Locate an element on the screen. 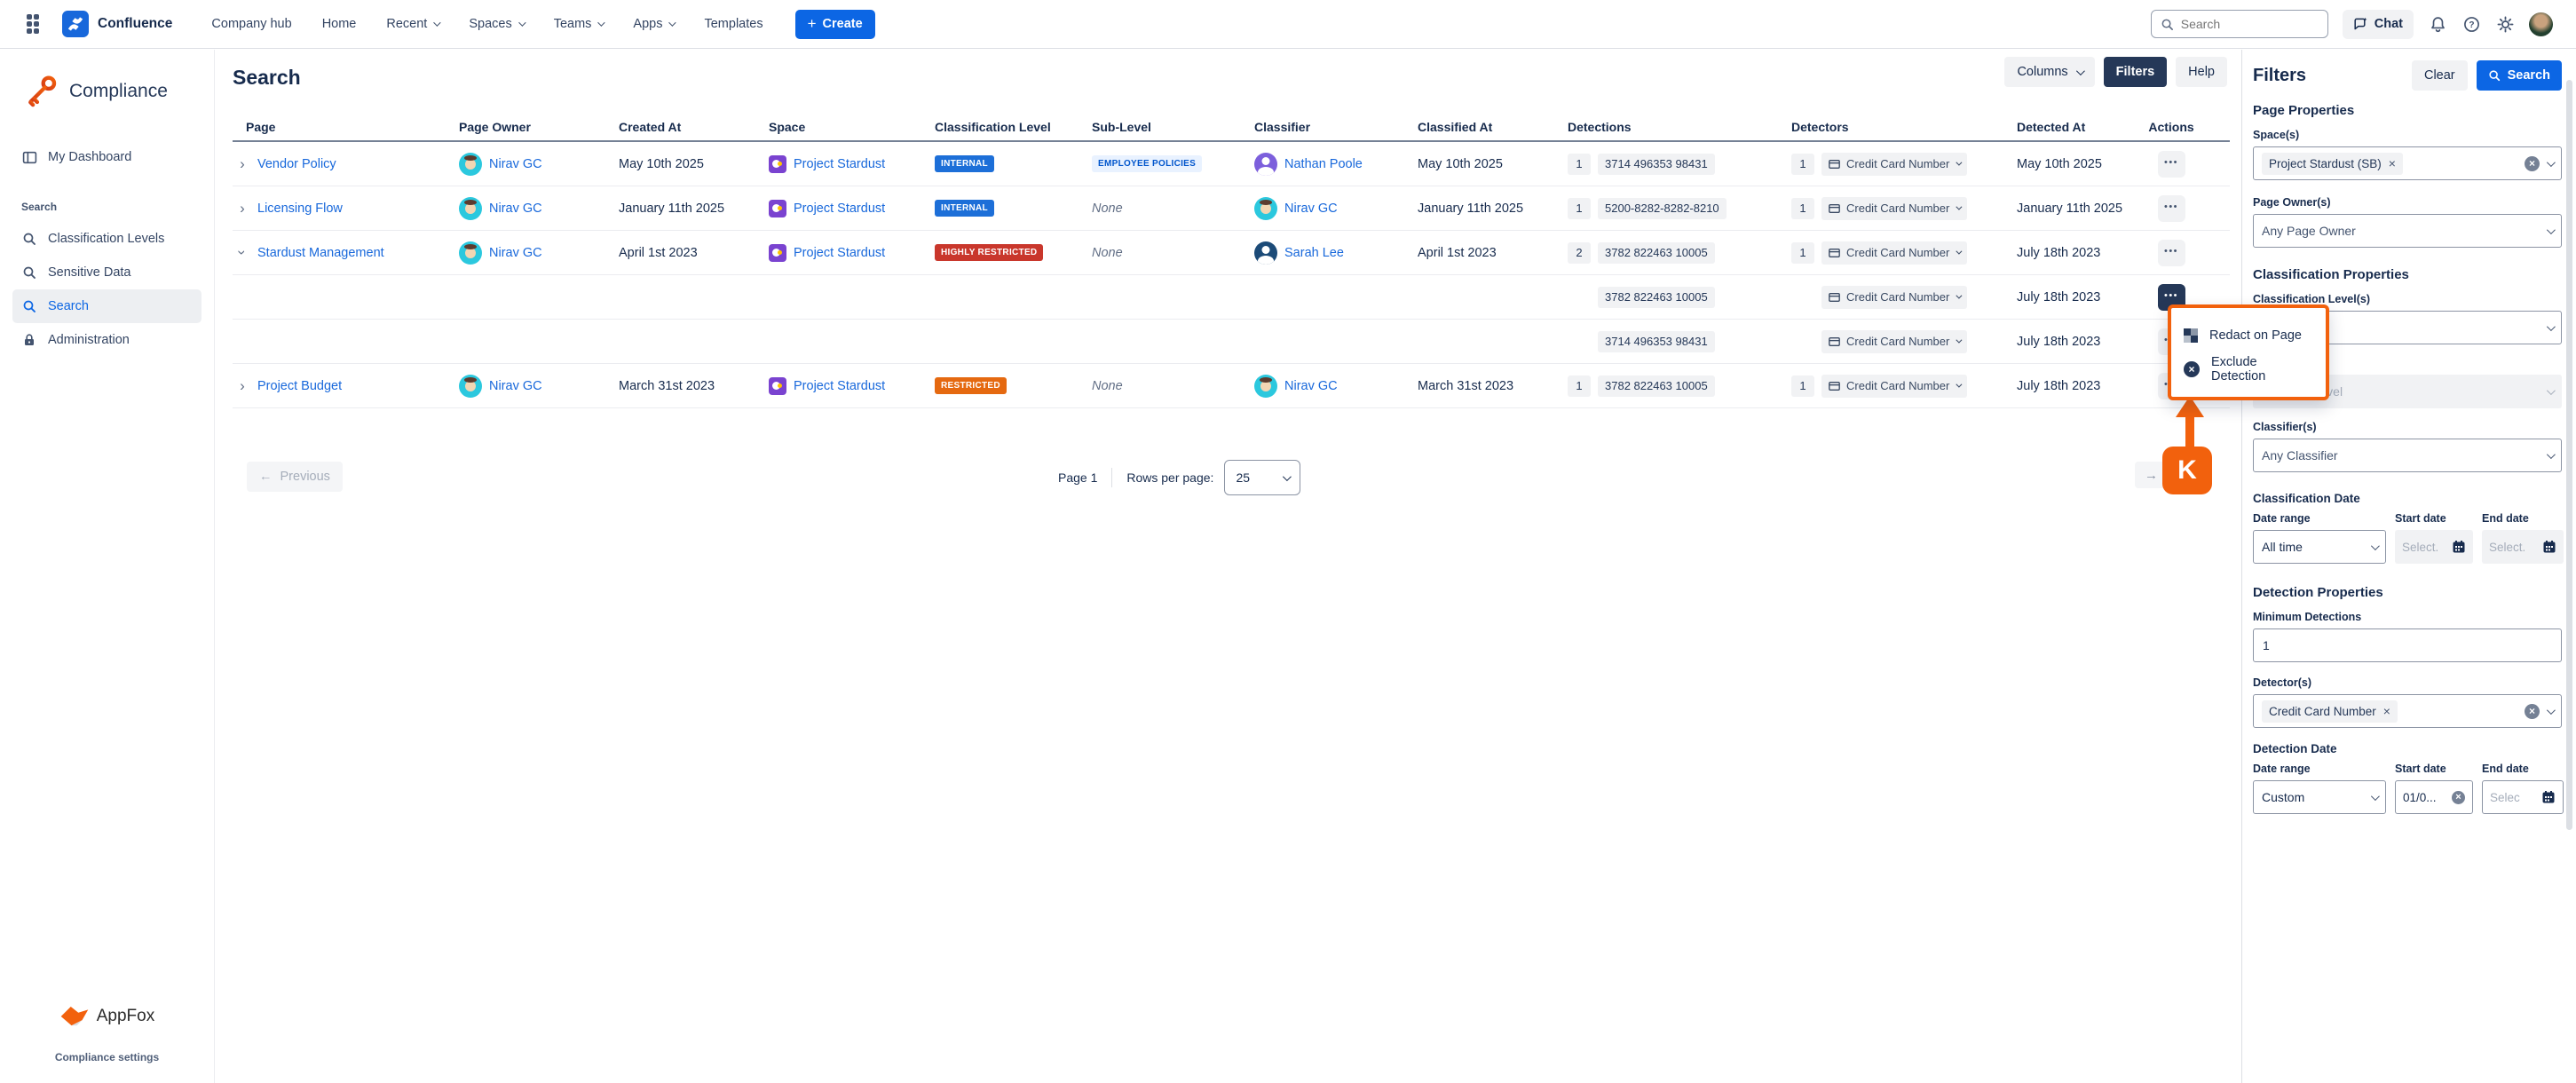 The image size is (2576, 1083). column-header: Classifier is located at coordinates (1282, 127).